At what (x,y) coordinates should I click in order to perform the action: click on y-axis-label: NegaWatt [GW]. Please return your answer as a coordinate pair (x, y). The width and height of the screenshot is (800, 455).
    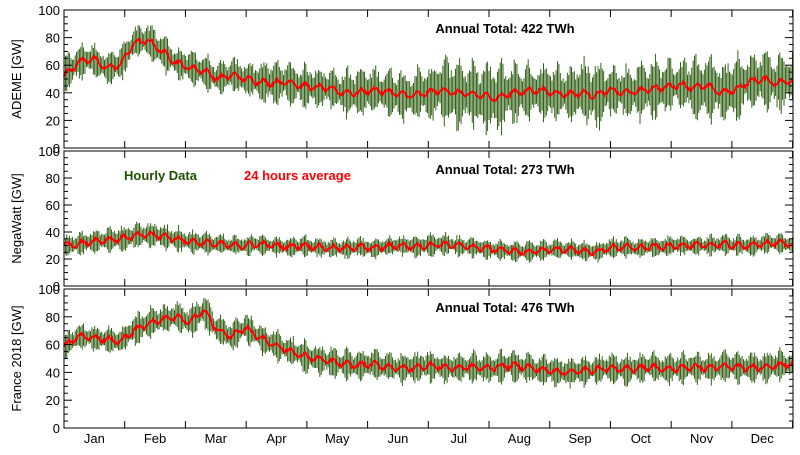
    Looking at the image, I should click on (16, 218).